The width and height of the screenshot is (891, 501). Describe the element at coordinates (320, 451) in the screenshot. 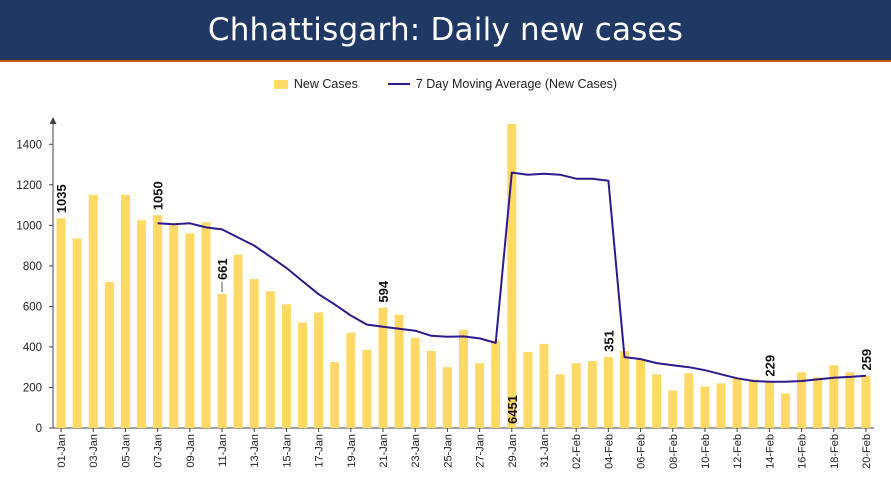

I see `x-tick-label: 17-Jan` at that location.